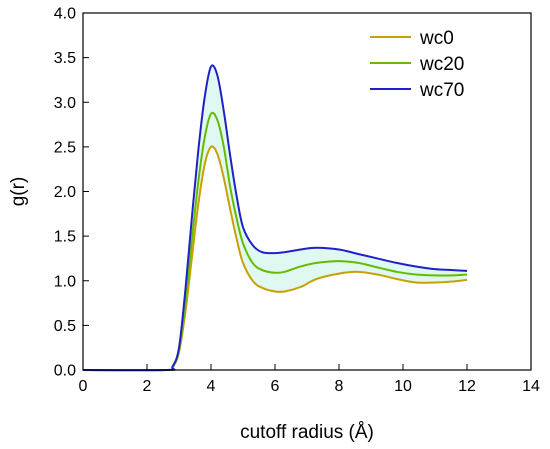 The image size is (550, 449). I want to click on y-tick-label: 0.0, so click(65, 371).